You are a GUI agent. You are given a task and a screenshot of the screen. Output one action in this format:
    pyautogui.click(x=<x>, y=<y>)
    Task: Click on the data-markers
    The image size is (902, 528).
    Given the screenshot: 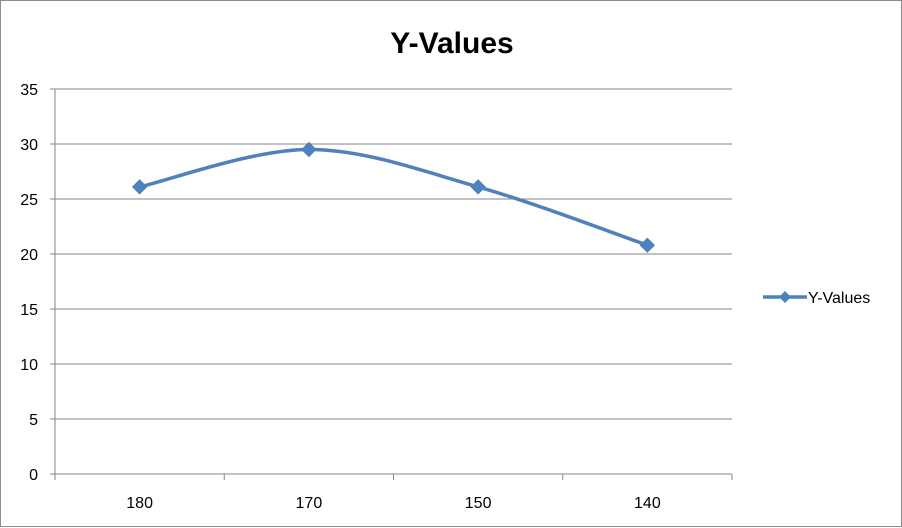 What is the action you would take?
    pyautogui.click(x=393, y=197)
    